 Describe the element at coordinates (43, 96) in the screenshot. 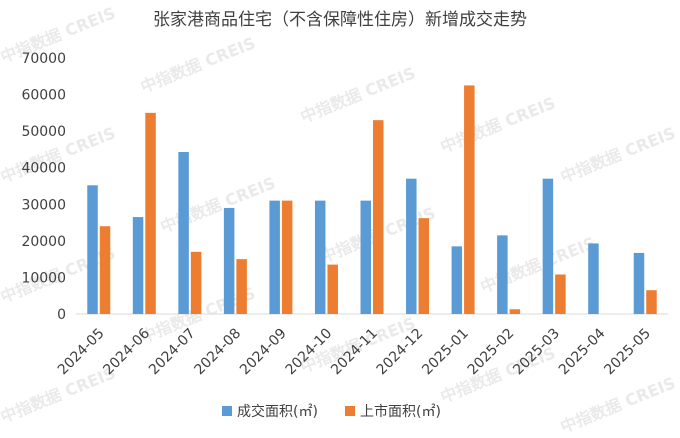

I see `y-tick-label: 60000` at that location.